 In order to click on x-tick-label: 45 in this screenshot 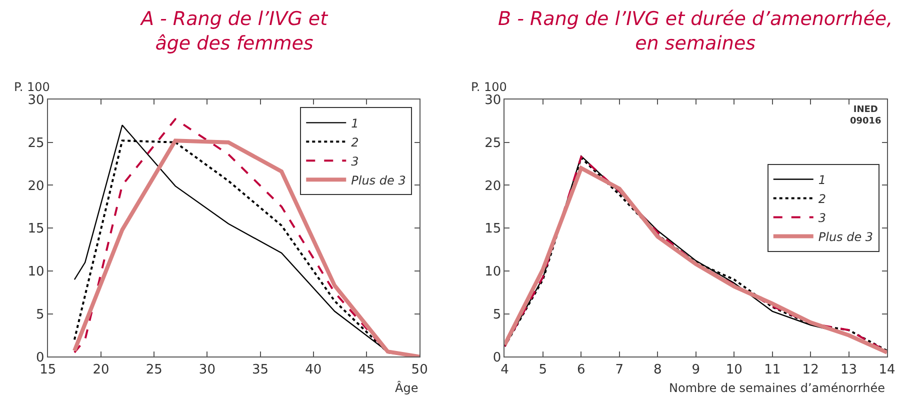, I will do `click(366, 370)`.